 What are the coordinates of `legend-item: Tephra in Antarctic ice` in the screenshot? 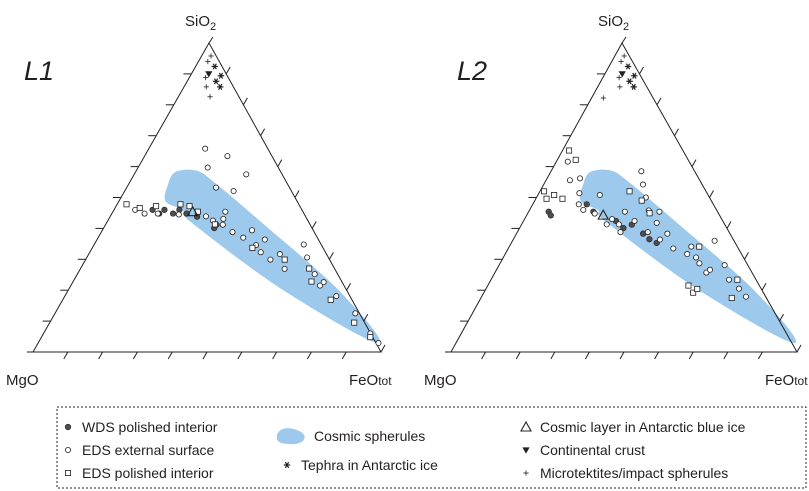 It's located at (360, 465).